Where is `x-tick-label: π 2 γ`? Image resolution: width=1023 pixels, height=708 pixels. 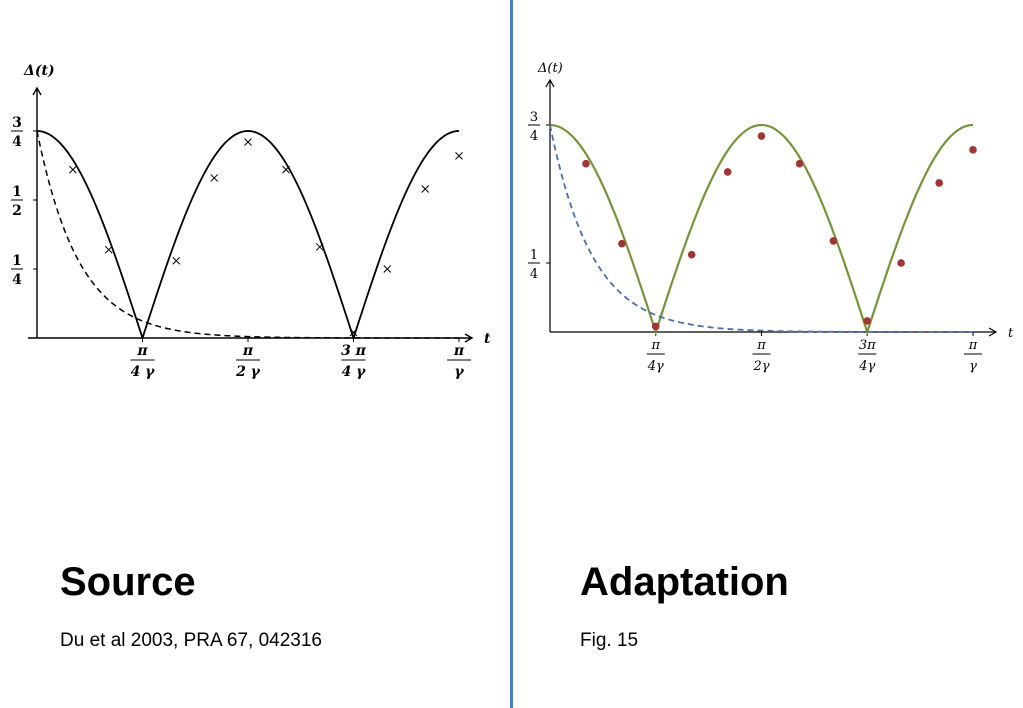 x-tick-label: π 2 γ is located at coordinates (248, 359).